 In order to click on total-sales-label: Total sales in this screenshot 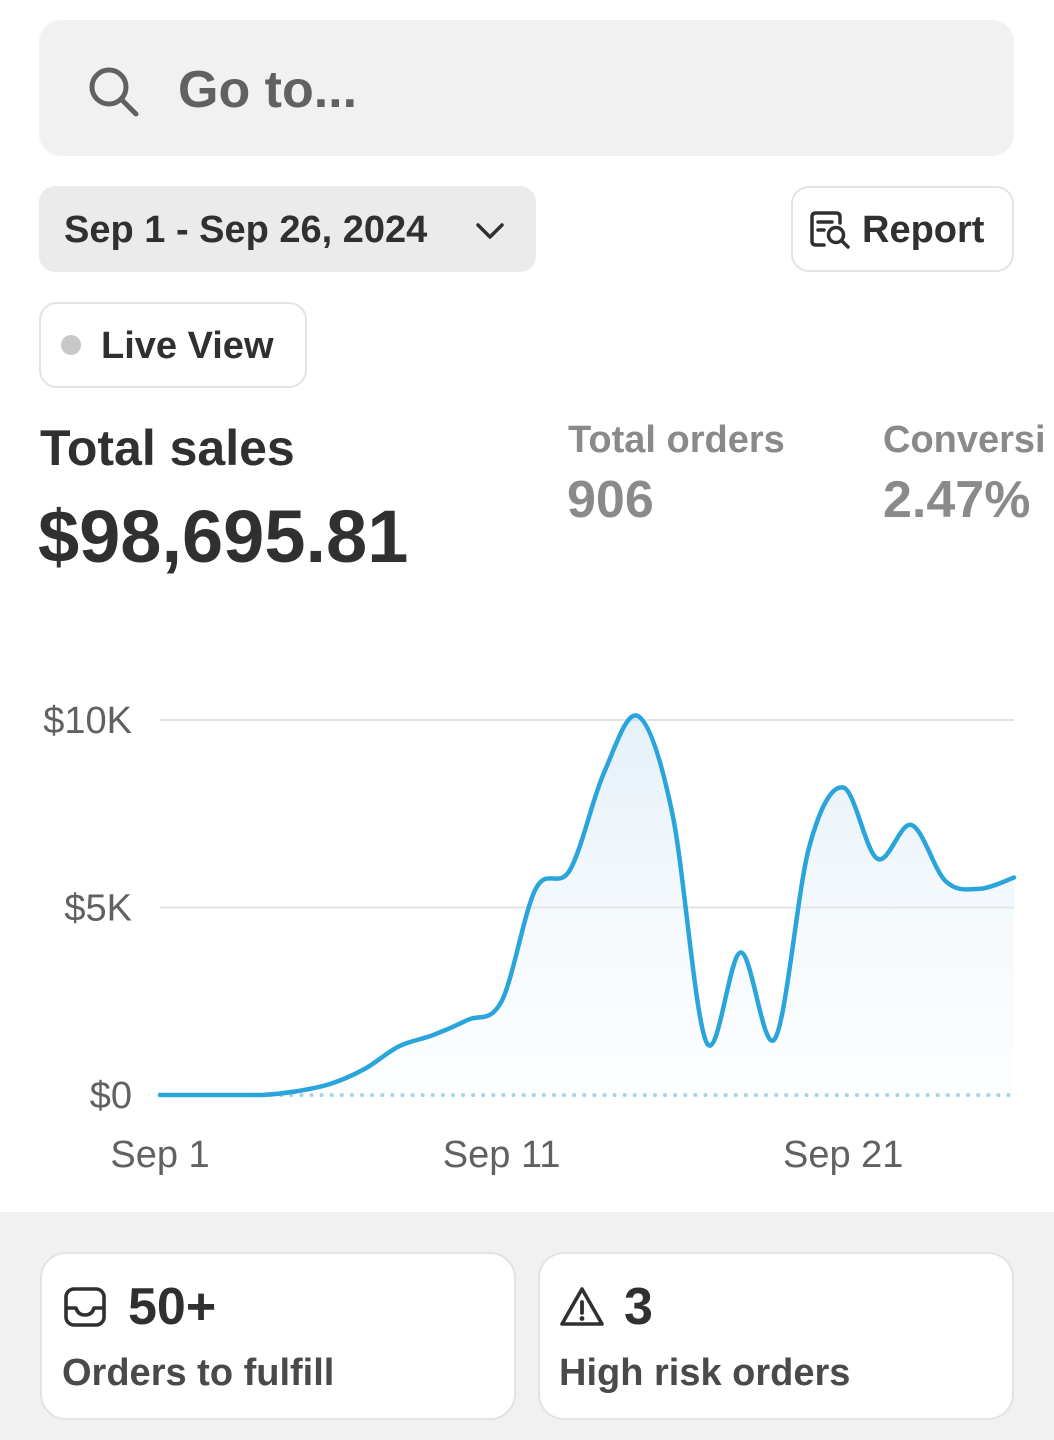, I will do `click(167, 448)`.